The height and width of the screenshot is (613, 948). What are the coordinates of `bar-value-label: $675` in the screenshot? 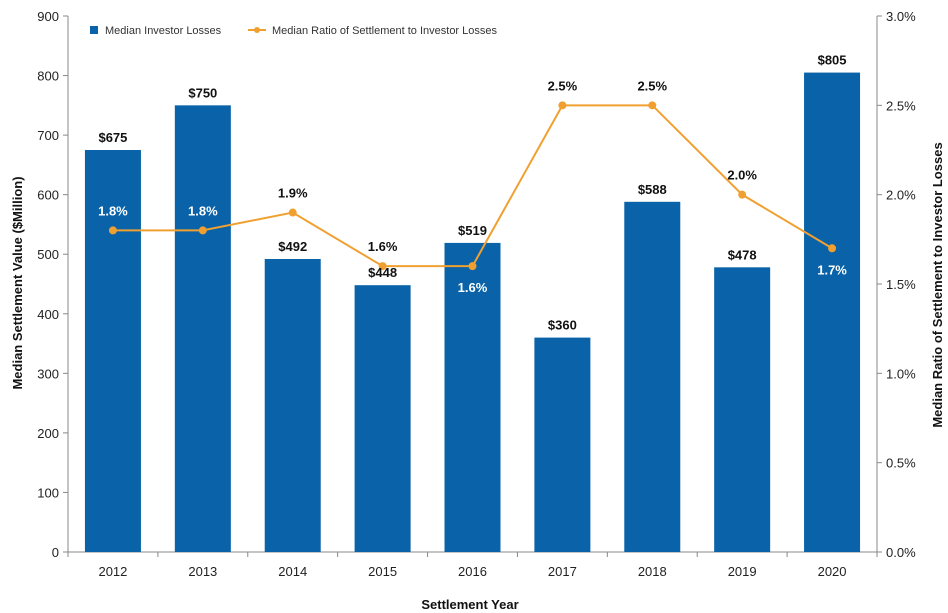 It's located at (112, 137).